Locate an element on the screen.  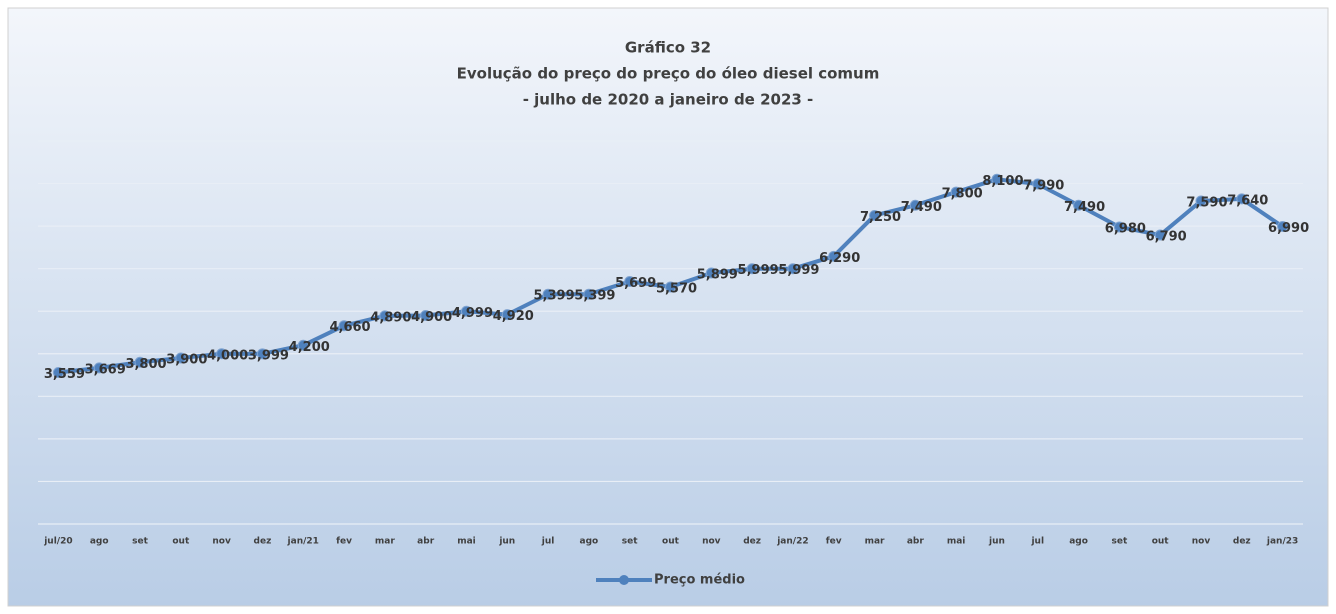
data-label: 5,570 is located at coordinates (676, 288).